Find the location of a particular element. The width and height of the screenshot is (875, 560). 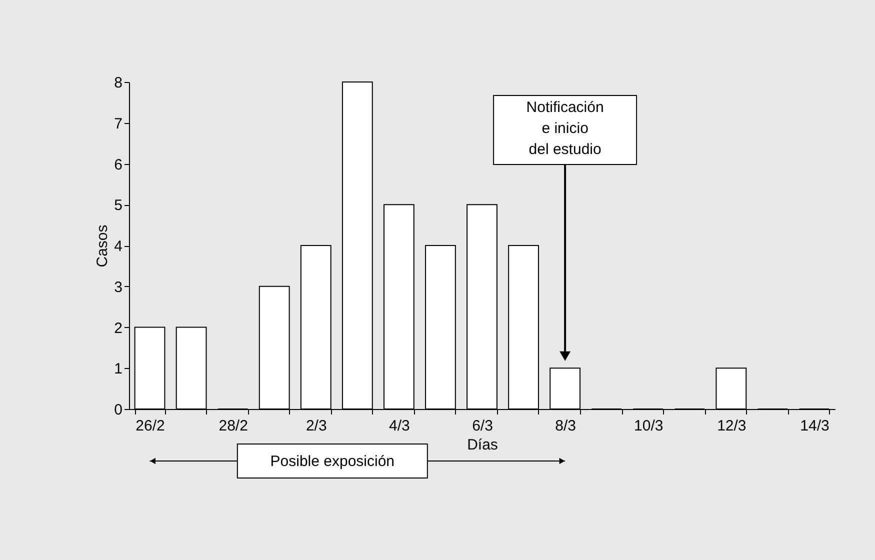

x-tick-label: 12/3 is located at coordinates (731, 426).